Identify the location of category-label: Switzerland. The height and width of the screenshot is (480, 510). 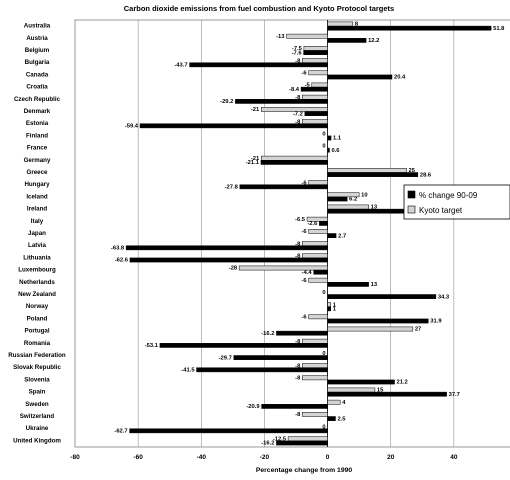
(37, 416).